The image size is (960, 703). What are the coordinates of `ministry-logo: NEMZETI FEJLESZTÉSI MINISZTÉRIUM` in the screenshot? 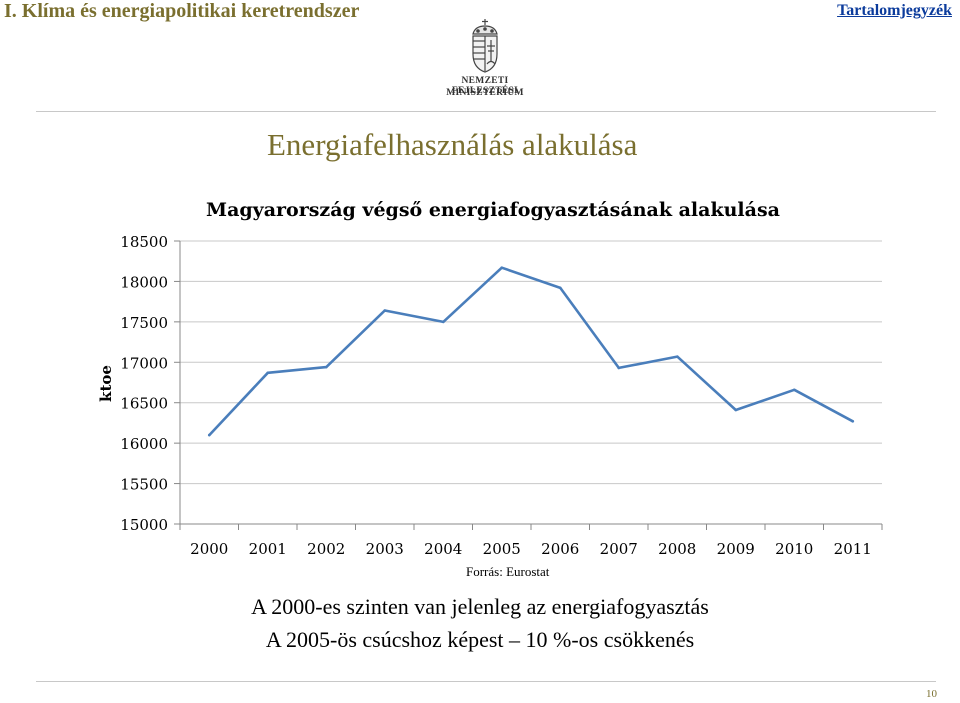 It's located at (485, 60).